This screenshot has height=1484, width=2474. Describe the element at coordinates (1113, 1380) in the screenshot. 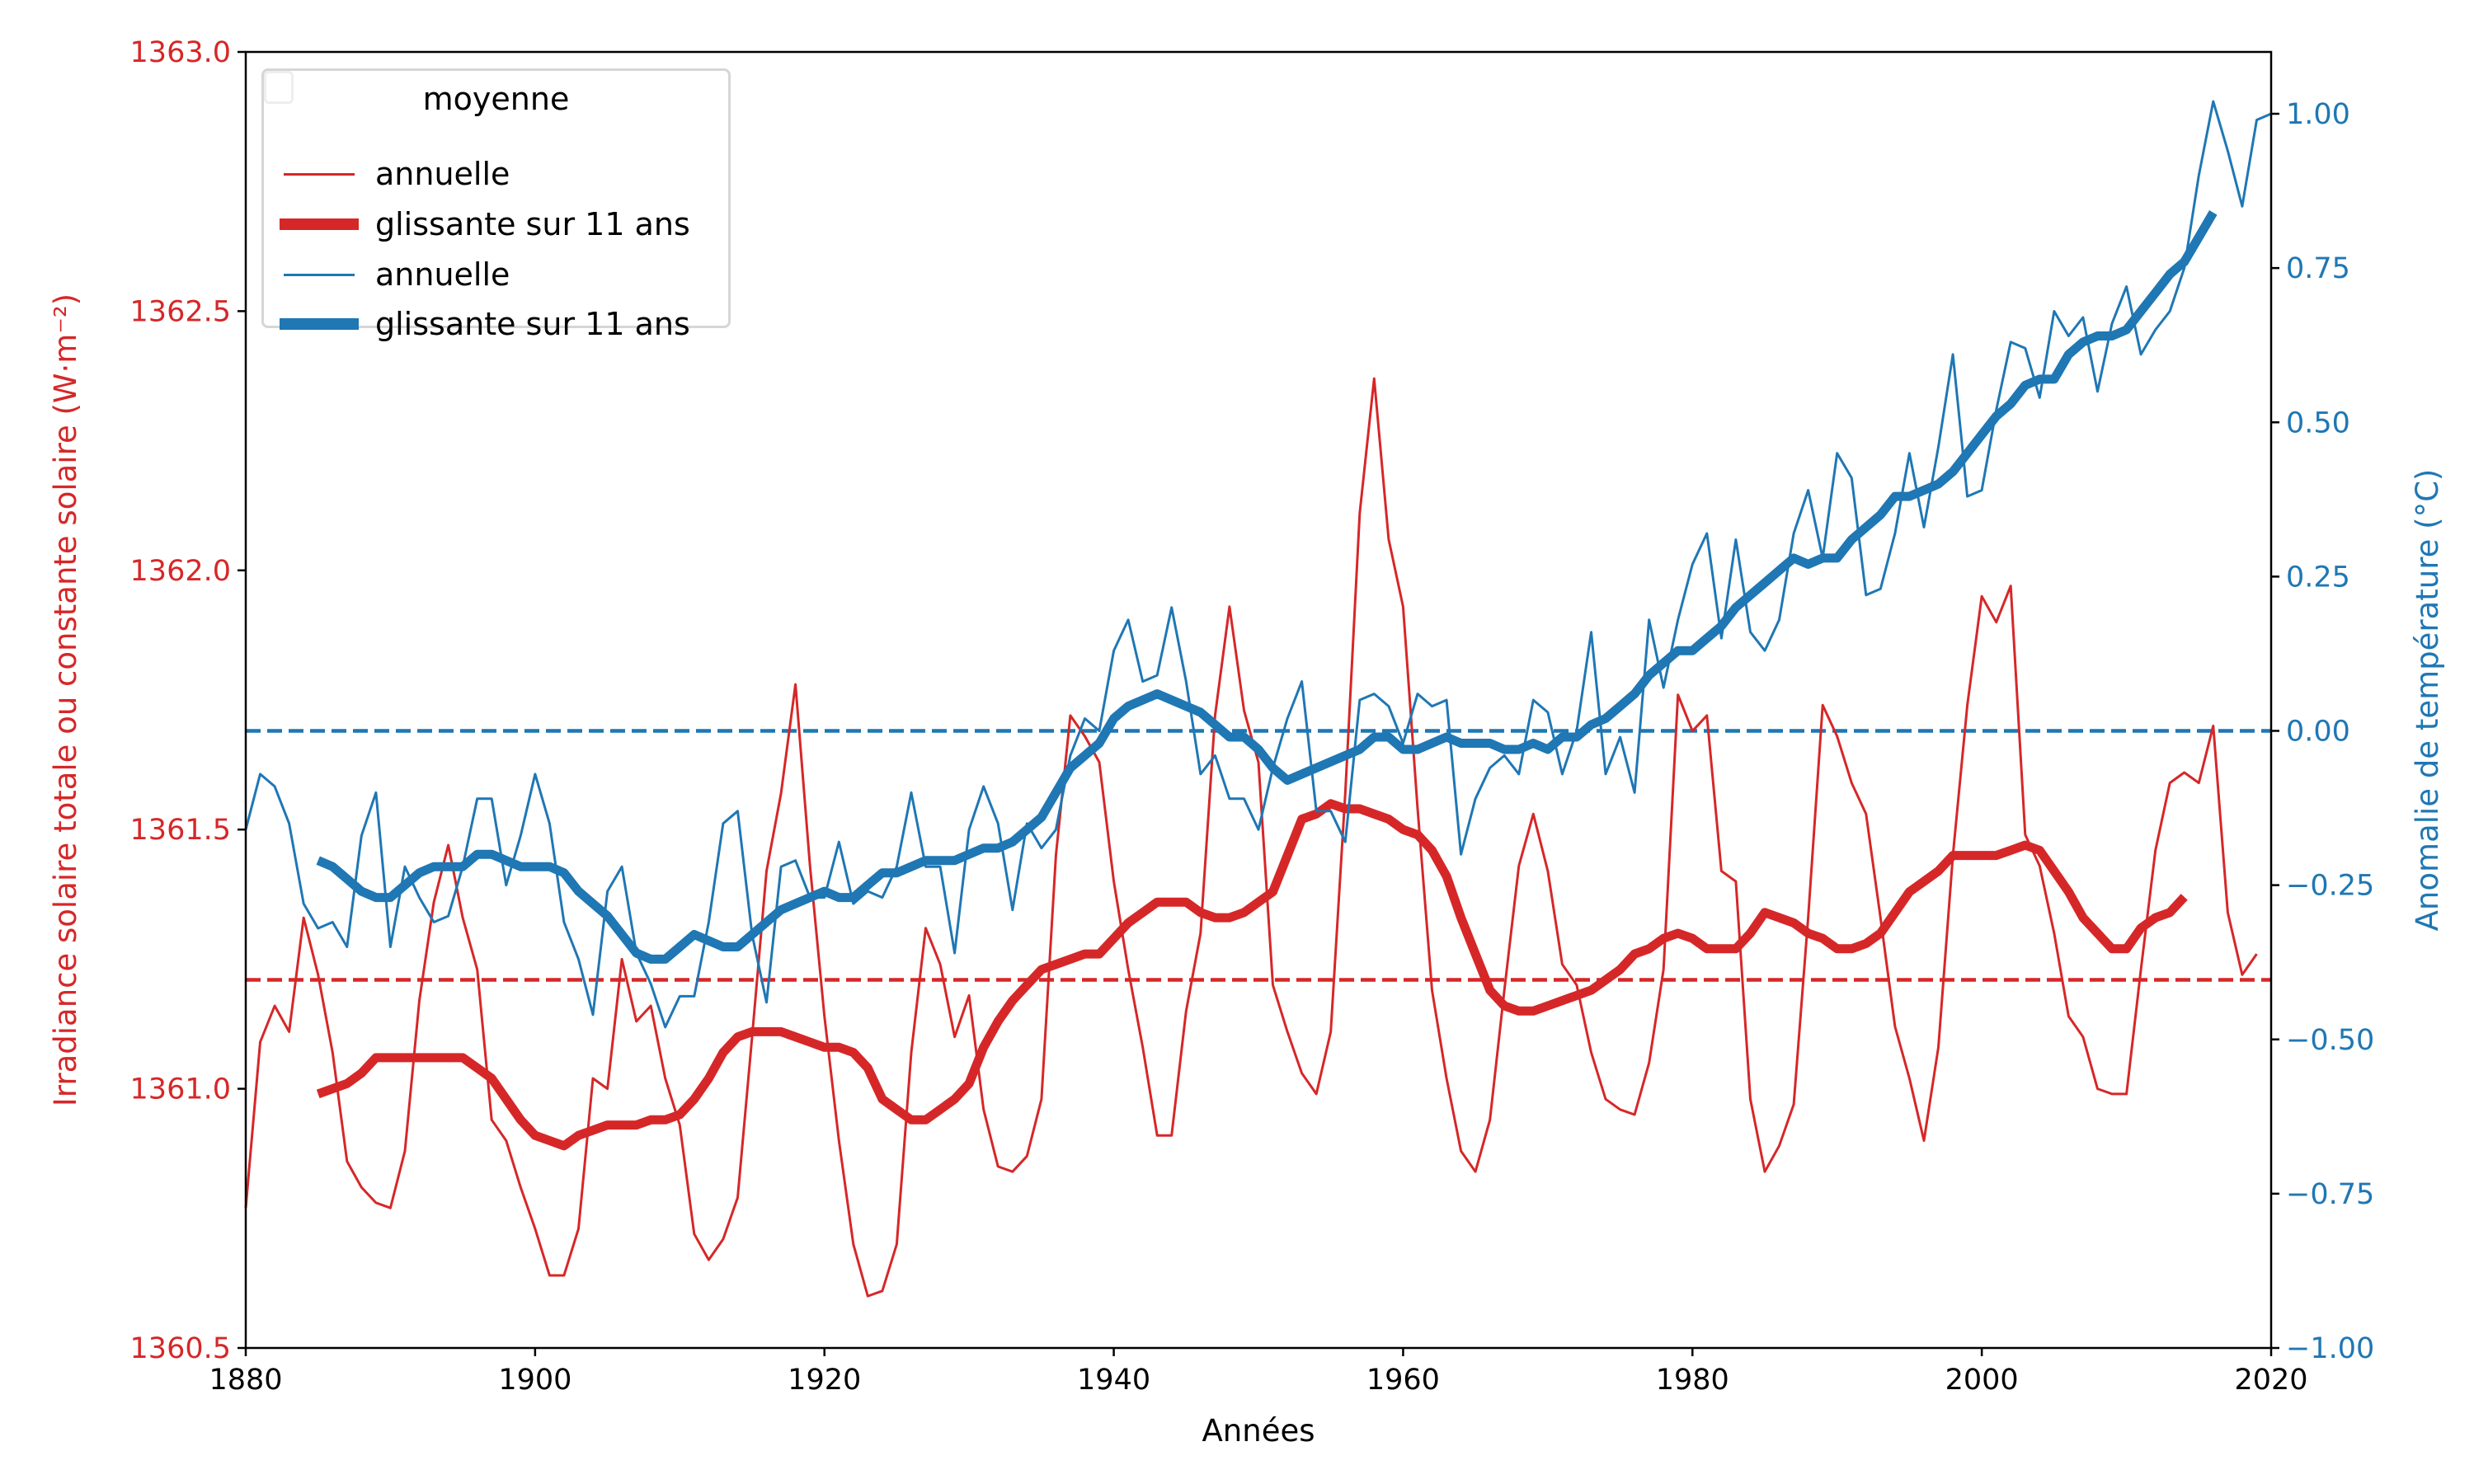

I see `x-tick-label: 1940` at that location.